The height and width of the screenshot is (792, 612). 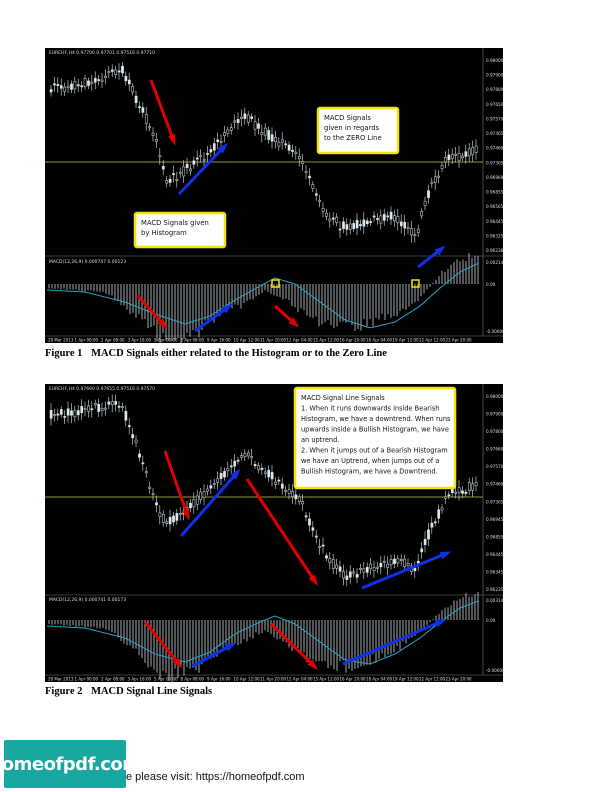 What do you see at coordinates (494, 250) in the screenshot?
I see `price-tick-label: 0.96238` at bounding box center [494, 250].